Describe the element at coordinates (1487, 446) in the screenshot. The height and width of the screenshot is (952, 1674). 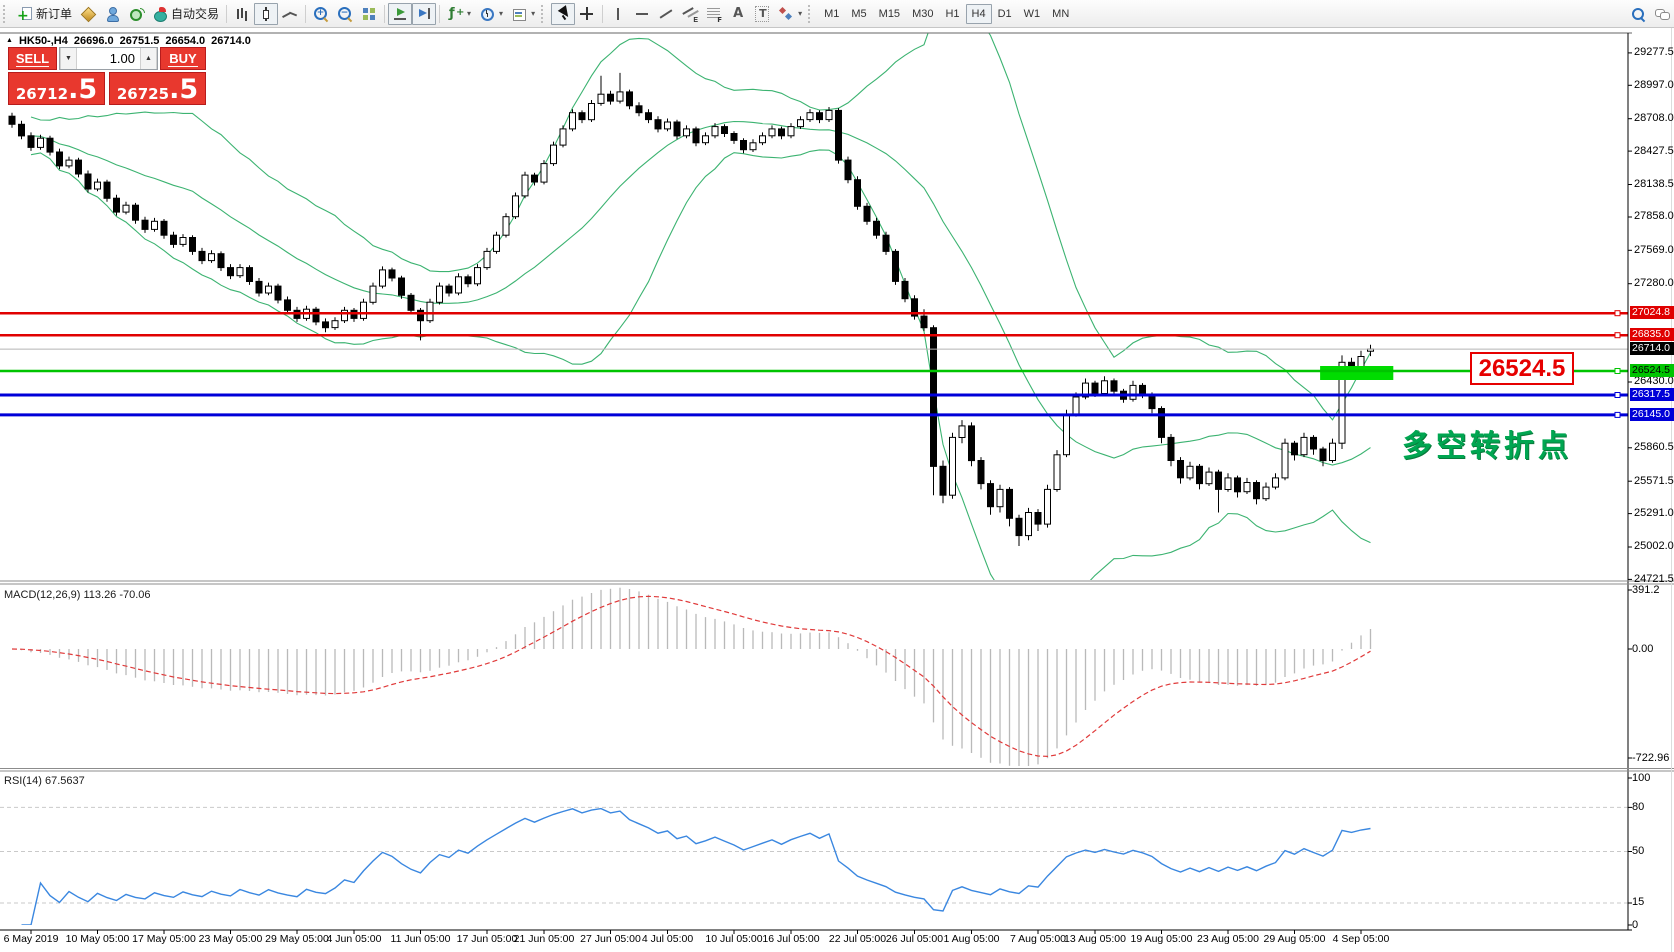
I see `chart-note-text: 多空转折点` at that location.